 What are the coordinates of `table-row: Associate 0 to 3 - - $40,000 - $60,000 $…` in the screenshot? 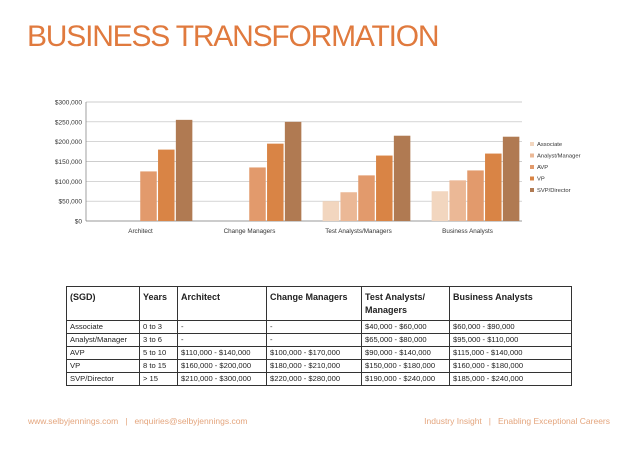 It's located at (319, 327).